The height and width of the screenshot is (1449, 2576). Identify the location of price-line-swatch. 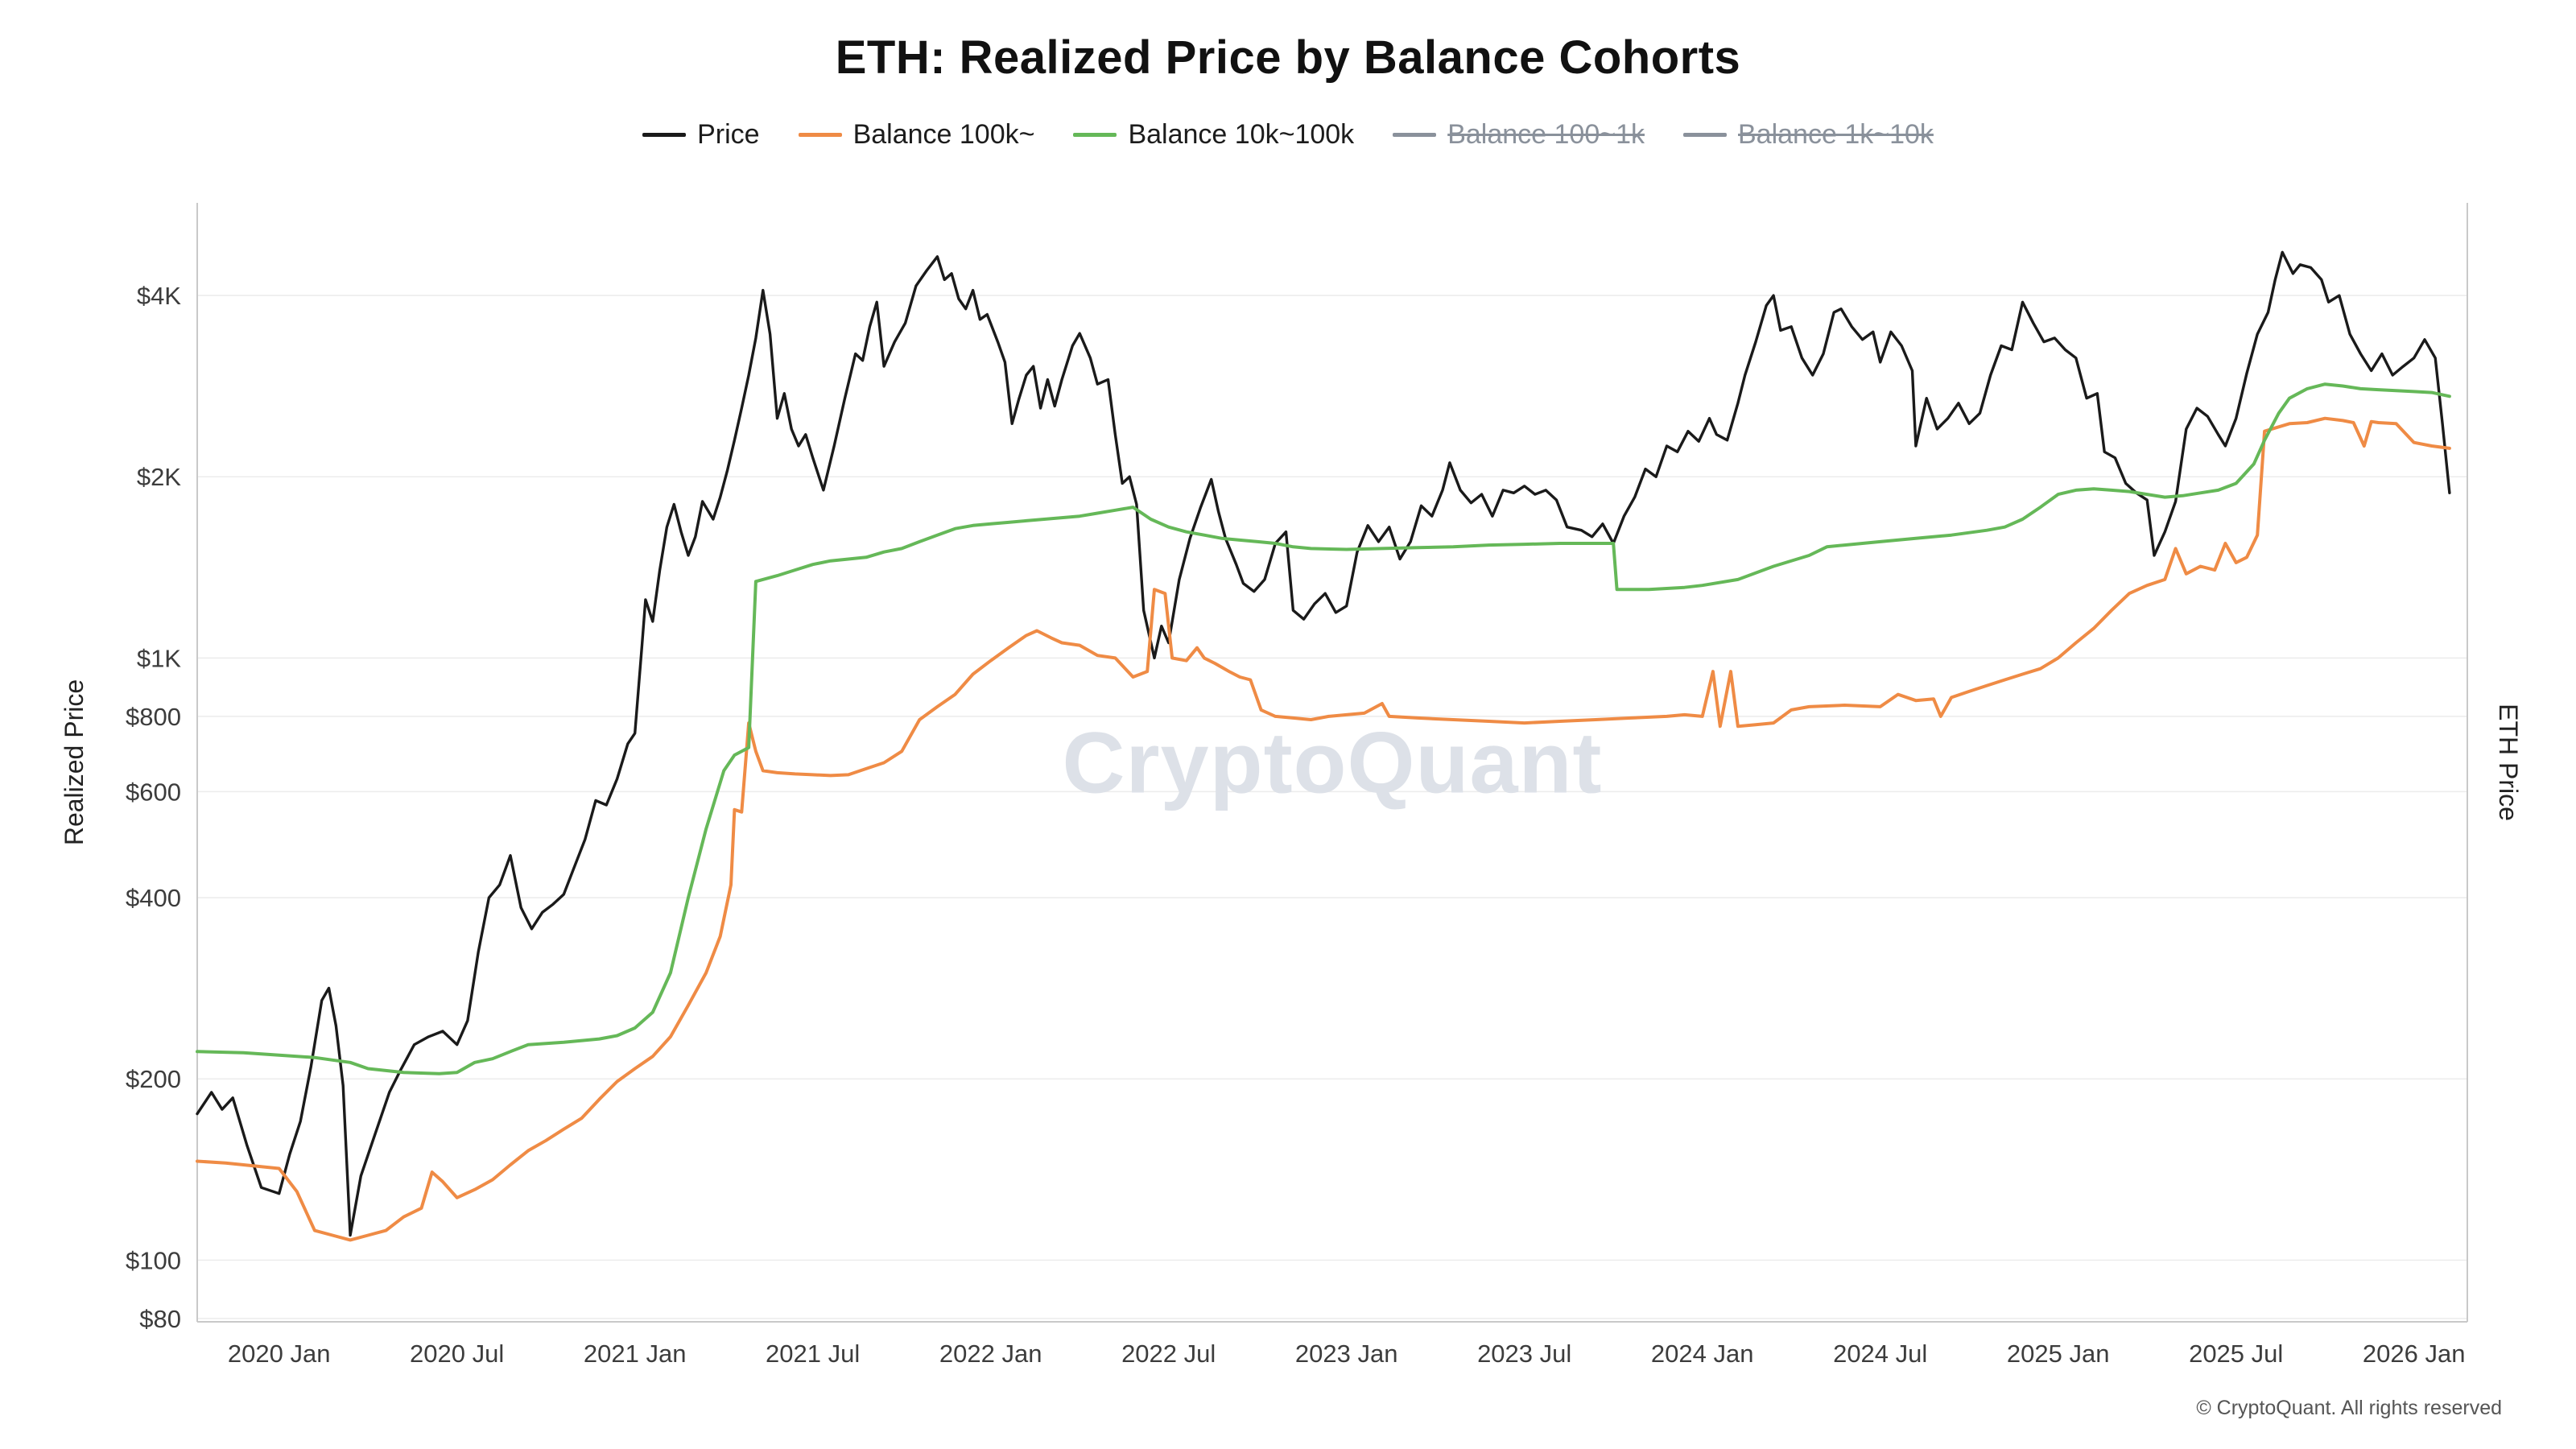
(664, 135).